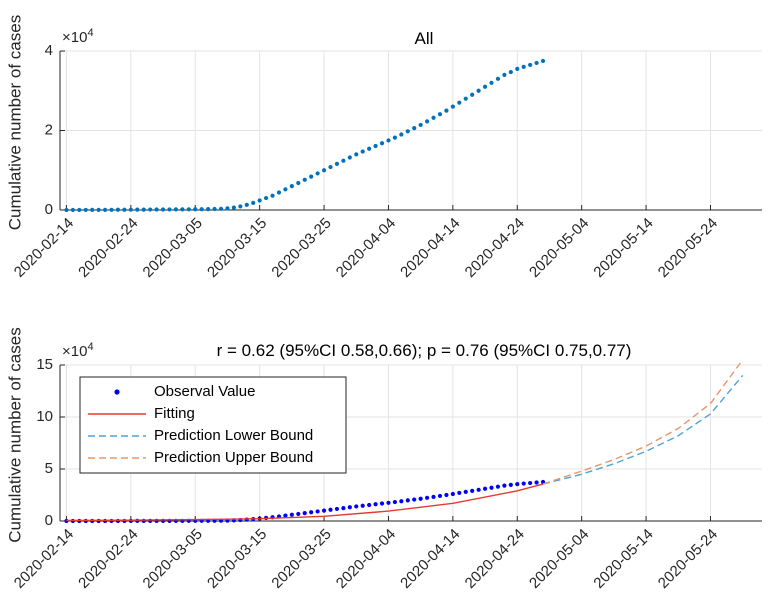  What do you see at coordinates (44, 416) in the screenshot?
I see `y-tick-label: 10` at bounding box center [44, 416].